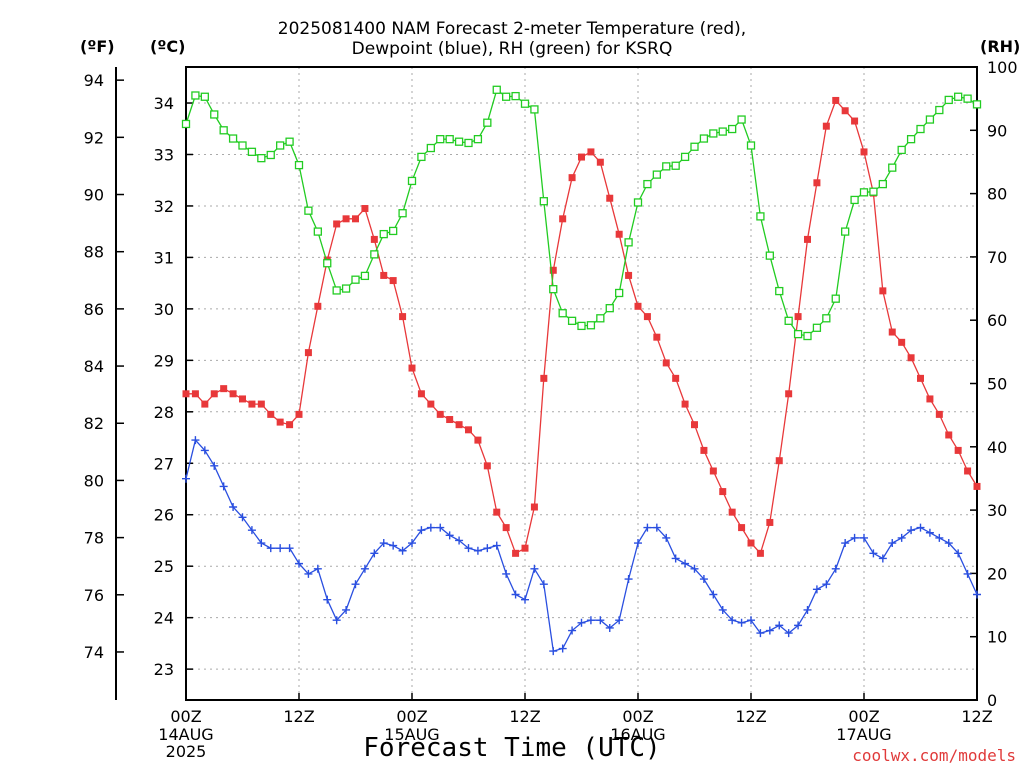 The image size is (1024, 768). I want to click on rh-tick-label: 50, so click(997, 384).